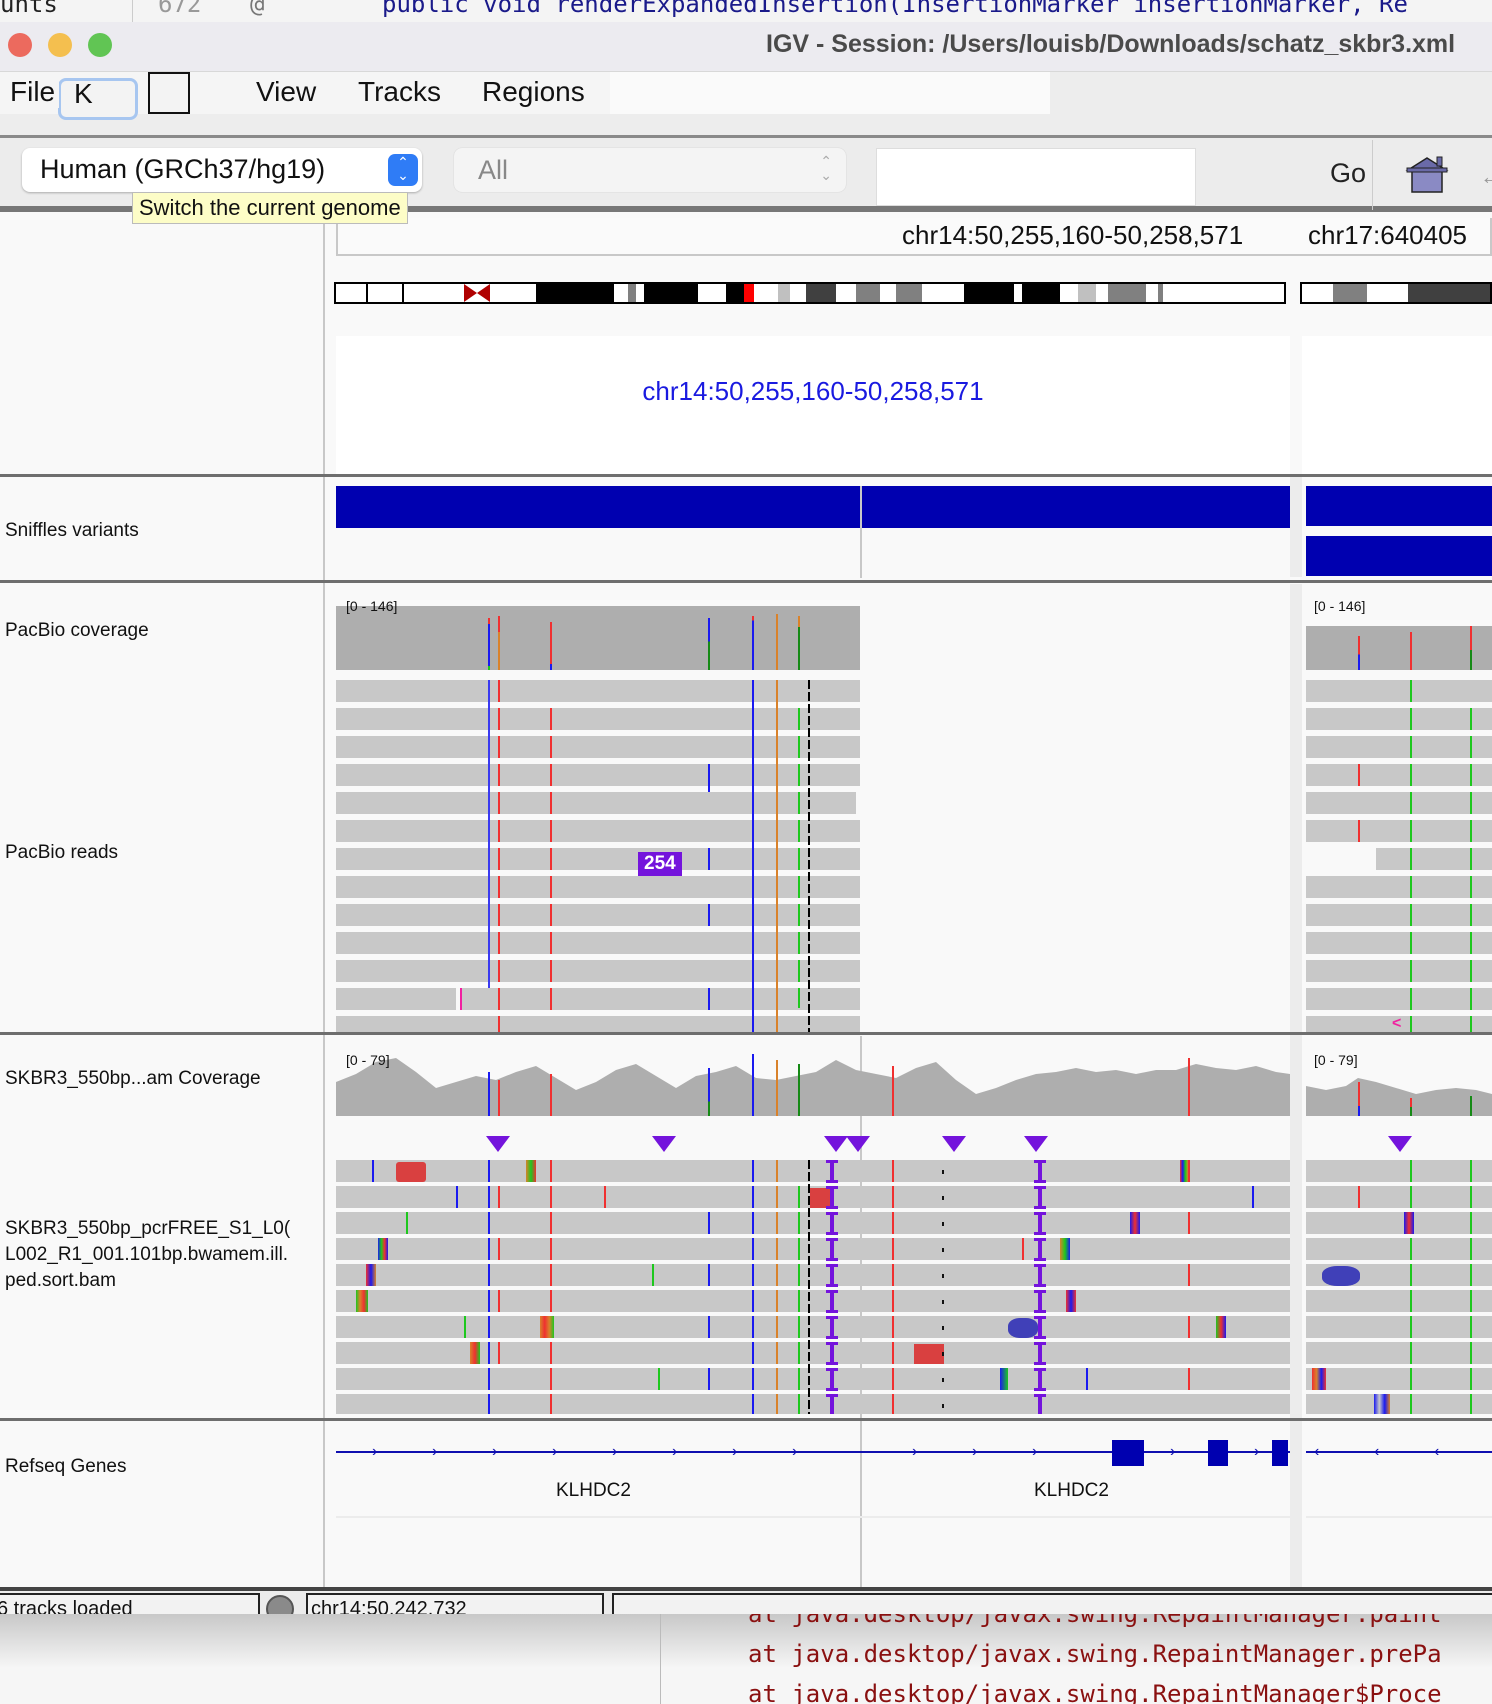 The width and height of the screenshot is (1492, 1704). I want to click on name-panel-divider, so click(324, 902).